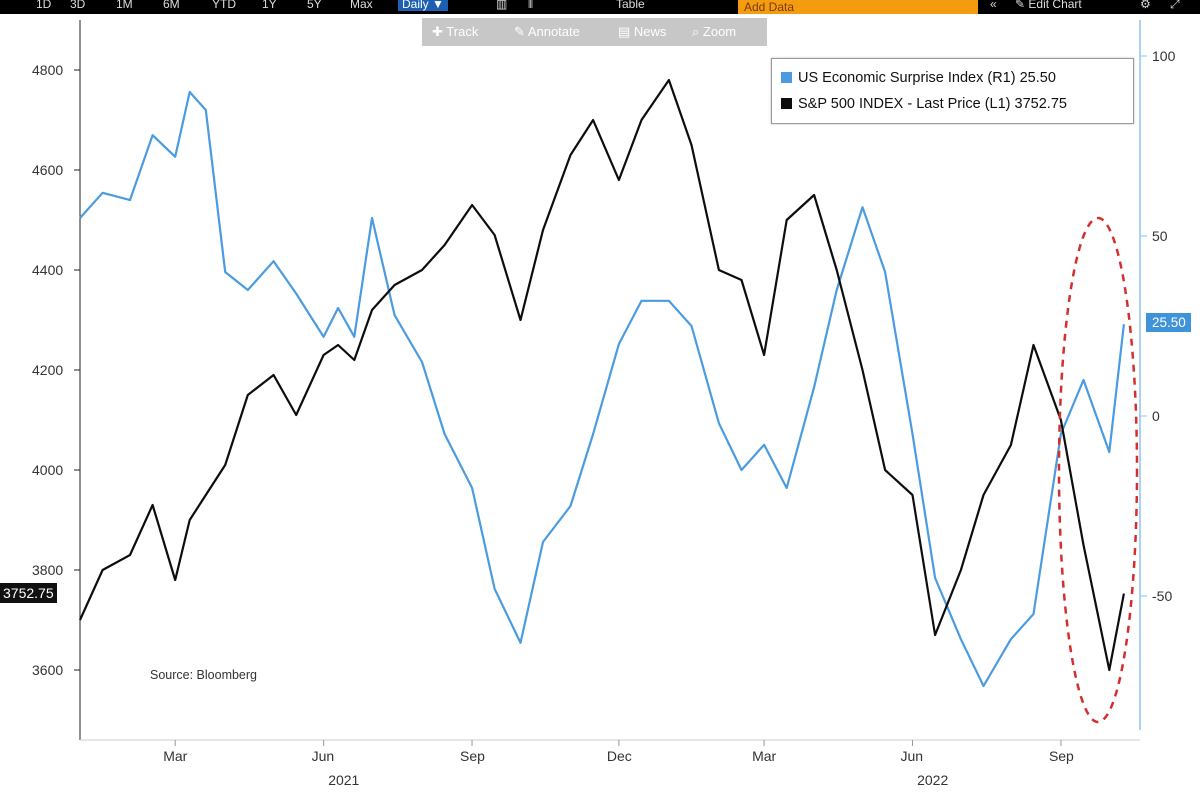  I want to click on range-ytd: YTD, so click(224, 5).